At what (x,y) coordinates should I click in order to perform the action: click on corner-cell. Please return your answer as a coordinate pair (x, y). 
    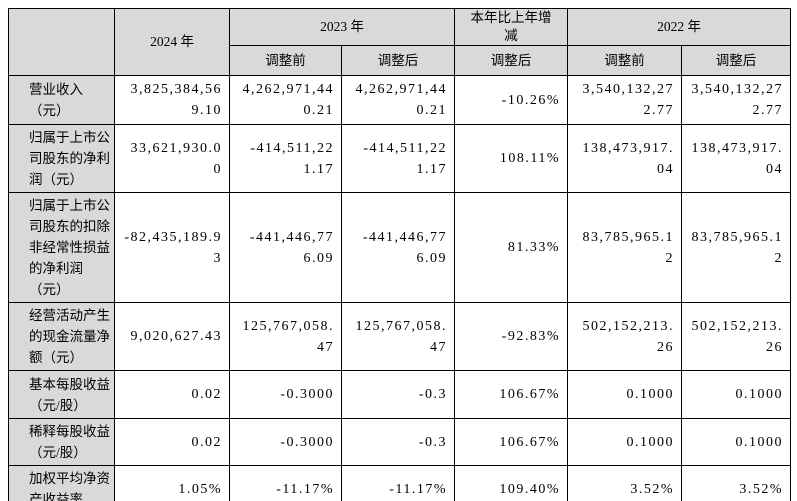
    Looking at the image, I should click on (61, 42).